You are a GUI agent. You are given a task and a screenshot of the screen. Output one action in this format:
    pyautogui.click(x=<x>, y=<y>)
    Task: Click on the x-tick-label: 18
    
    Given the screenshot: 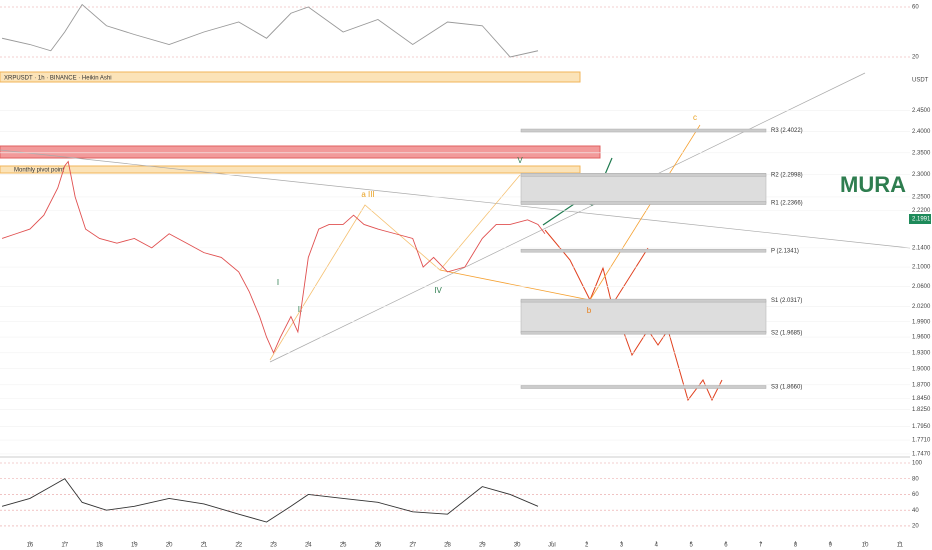 What is the action you would take?
    pyautogui.click(x=99, y=546)
    